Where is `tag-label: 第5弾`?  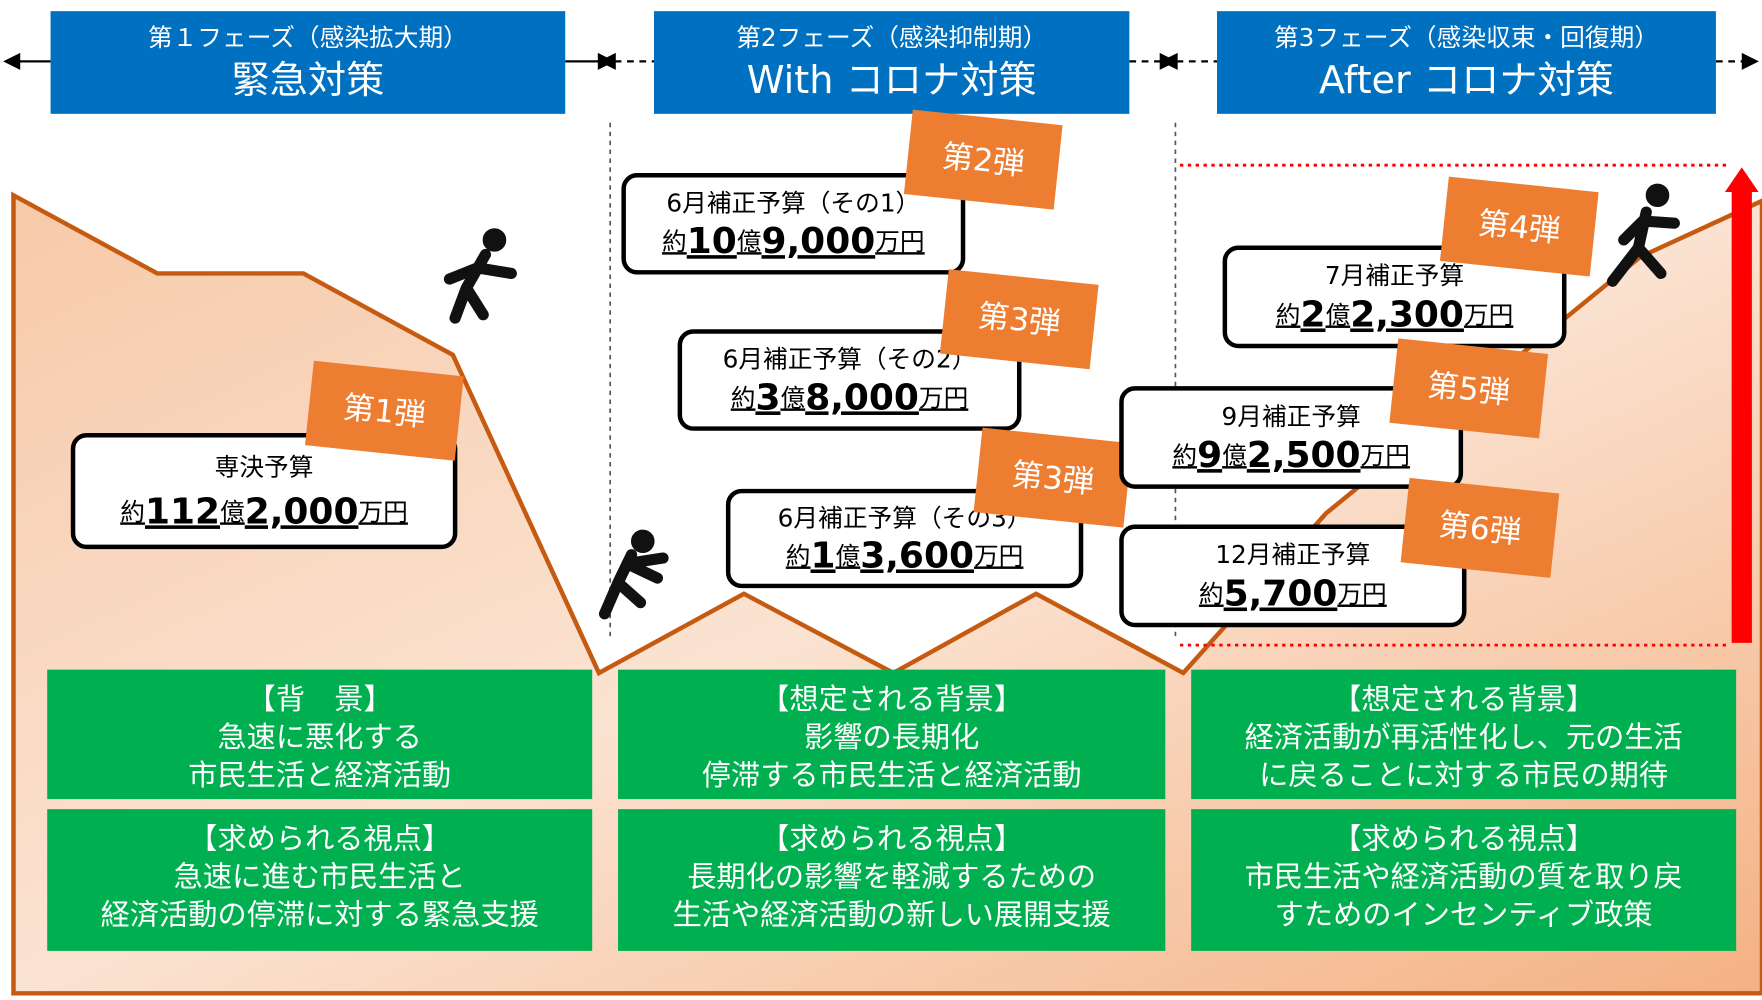
tag-label: 第5弾 is located at coordinates (1468, 389).